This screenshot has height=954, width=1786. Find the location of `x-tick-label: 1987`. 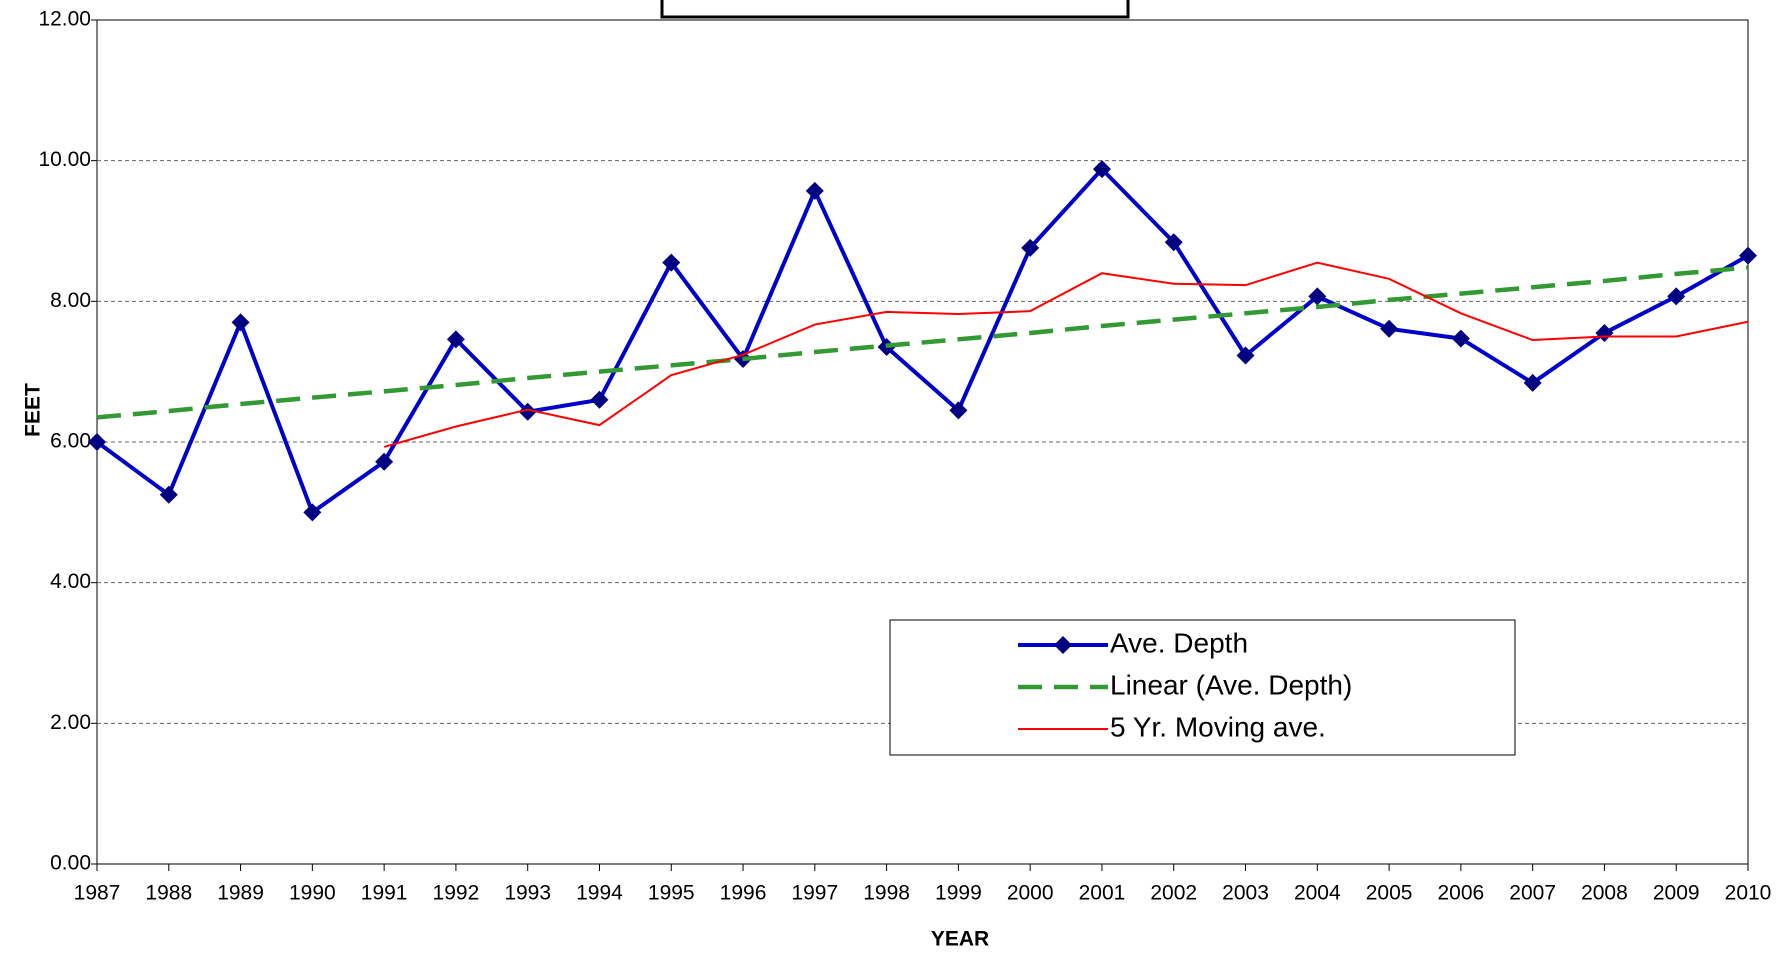

x-tick-label: 1987 is located at coordinates (97, 893).